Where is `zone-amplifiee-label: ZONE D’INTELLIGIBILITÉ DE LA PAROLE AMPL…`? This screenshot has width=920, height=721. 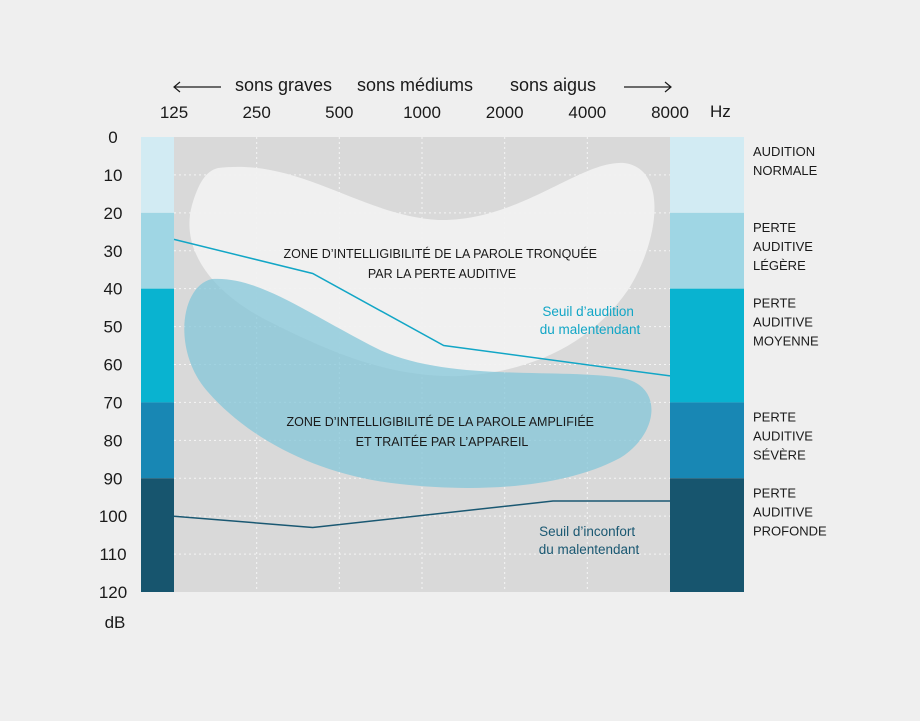 zone-amplifiee-label: ZONE D’INTELLIGIBILITÉ DE LA PAROLE AMPL… is located at coordinates (442, 431).